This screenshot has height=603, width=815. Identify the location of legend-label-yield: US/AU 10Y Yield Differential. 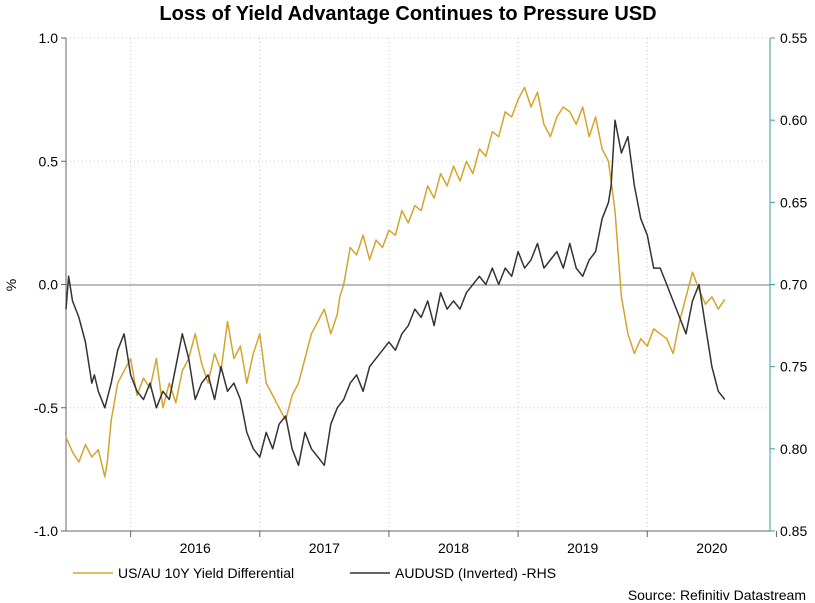
(206, 573).